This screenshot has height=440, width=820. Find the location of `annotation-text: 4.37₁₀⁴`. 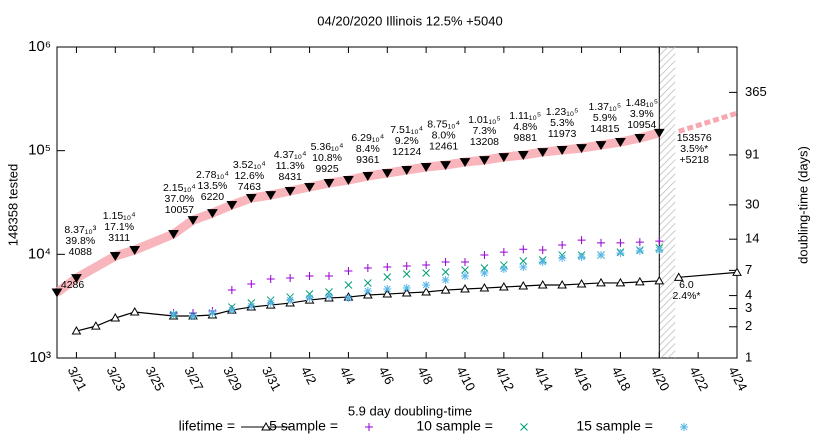

annotation-text: 4.37₁₀⁴ is located at coordinates (290, 155).